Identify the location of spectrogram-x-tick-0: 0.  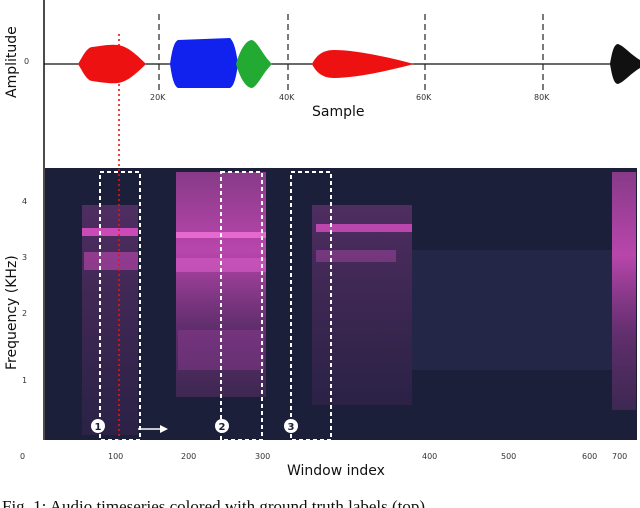
(22, 456).